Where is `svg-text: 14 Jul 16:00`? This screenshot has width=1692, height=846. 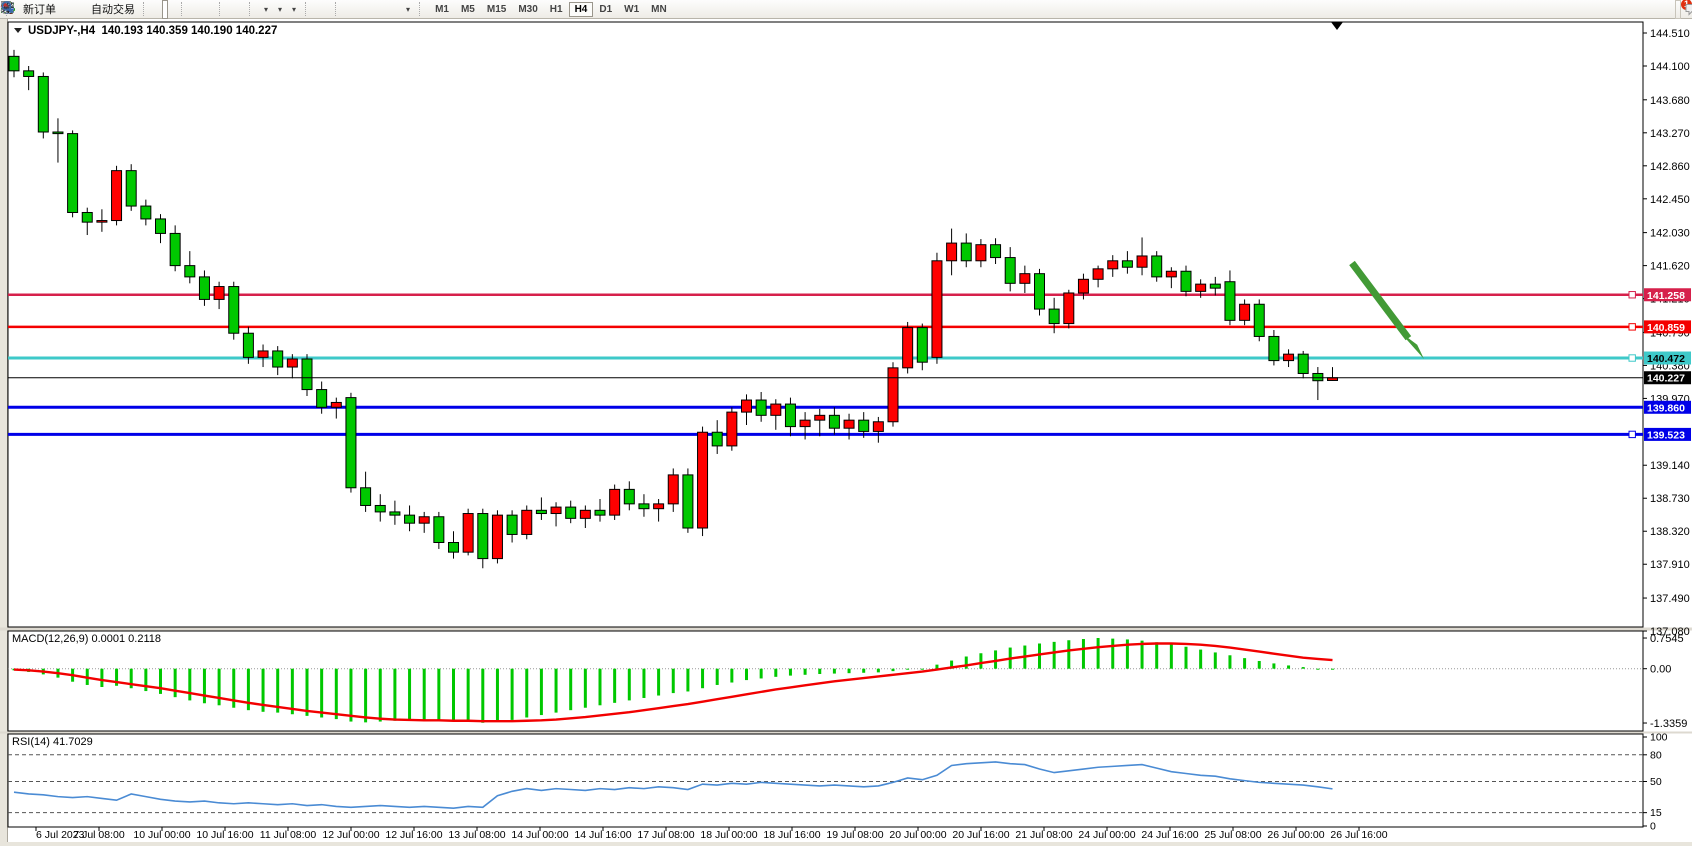 svg-text: 14 Jul 16:00 is located at coordinates (602, 835).